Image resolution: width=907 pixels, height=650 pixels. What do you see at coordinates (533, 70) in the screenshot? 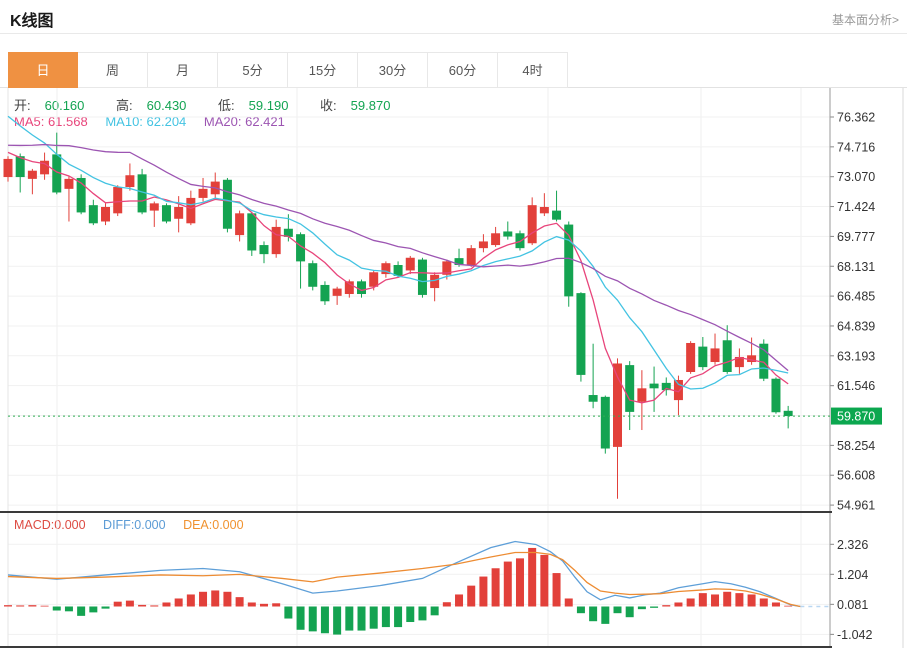
I see `tab-4时: 4时` at bounding box center [533, 70].